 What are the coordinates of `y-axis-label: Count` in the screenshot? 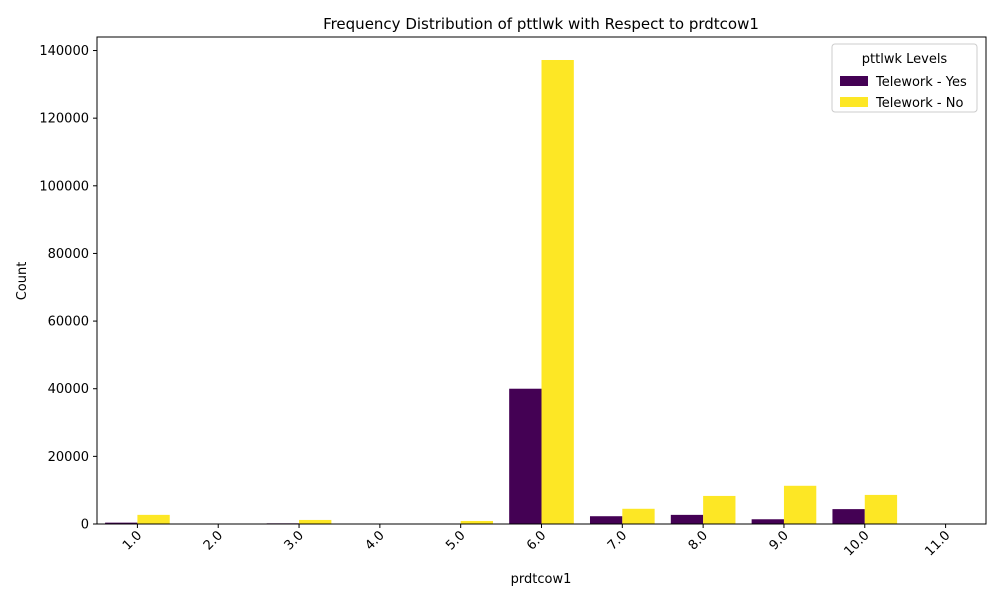 It's located at (22, 281).